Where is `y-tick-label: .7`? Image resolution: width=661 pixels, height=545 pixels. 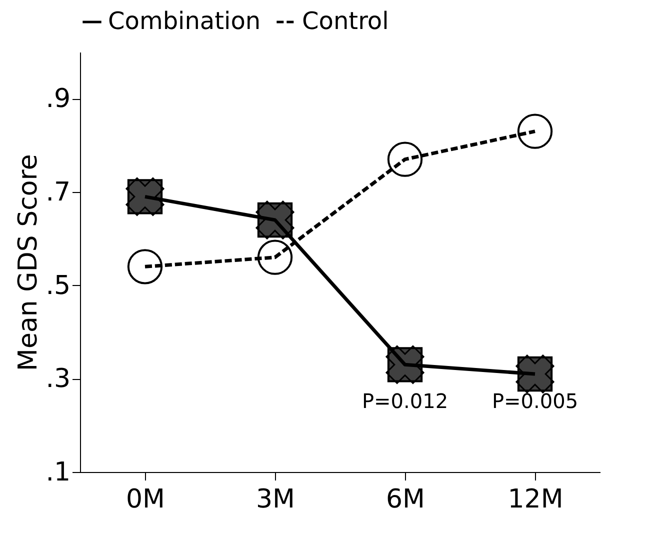 y-tick-label: .7 is located at coordinates (58, 193).